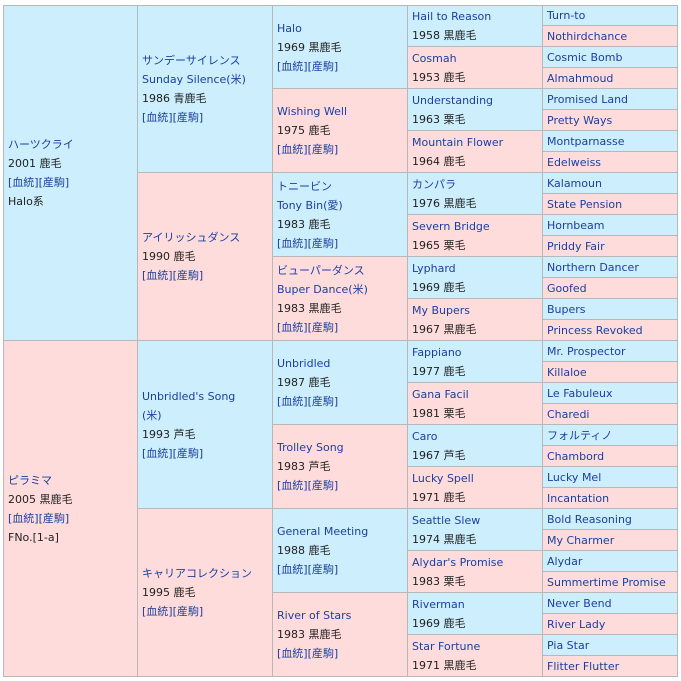 The image size is (681, 681). I want to click on horse-name: Flitter Flutter, so click(583, 666).